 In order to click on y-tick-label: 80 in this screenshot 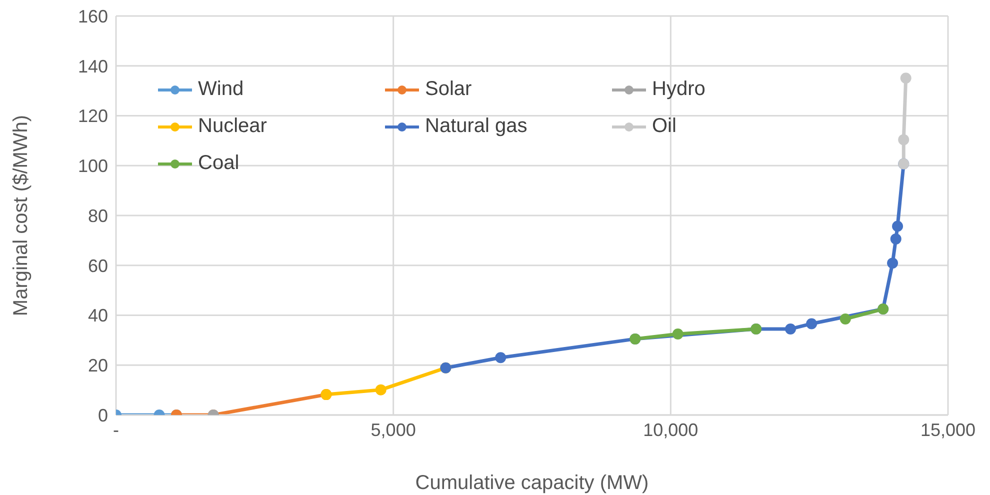, I will do `click(98, 216)`.